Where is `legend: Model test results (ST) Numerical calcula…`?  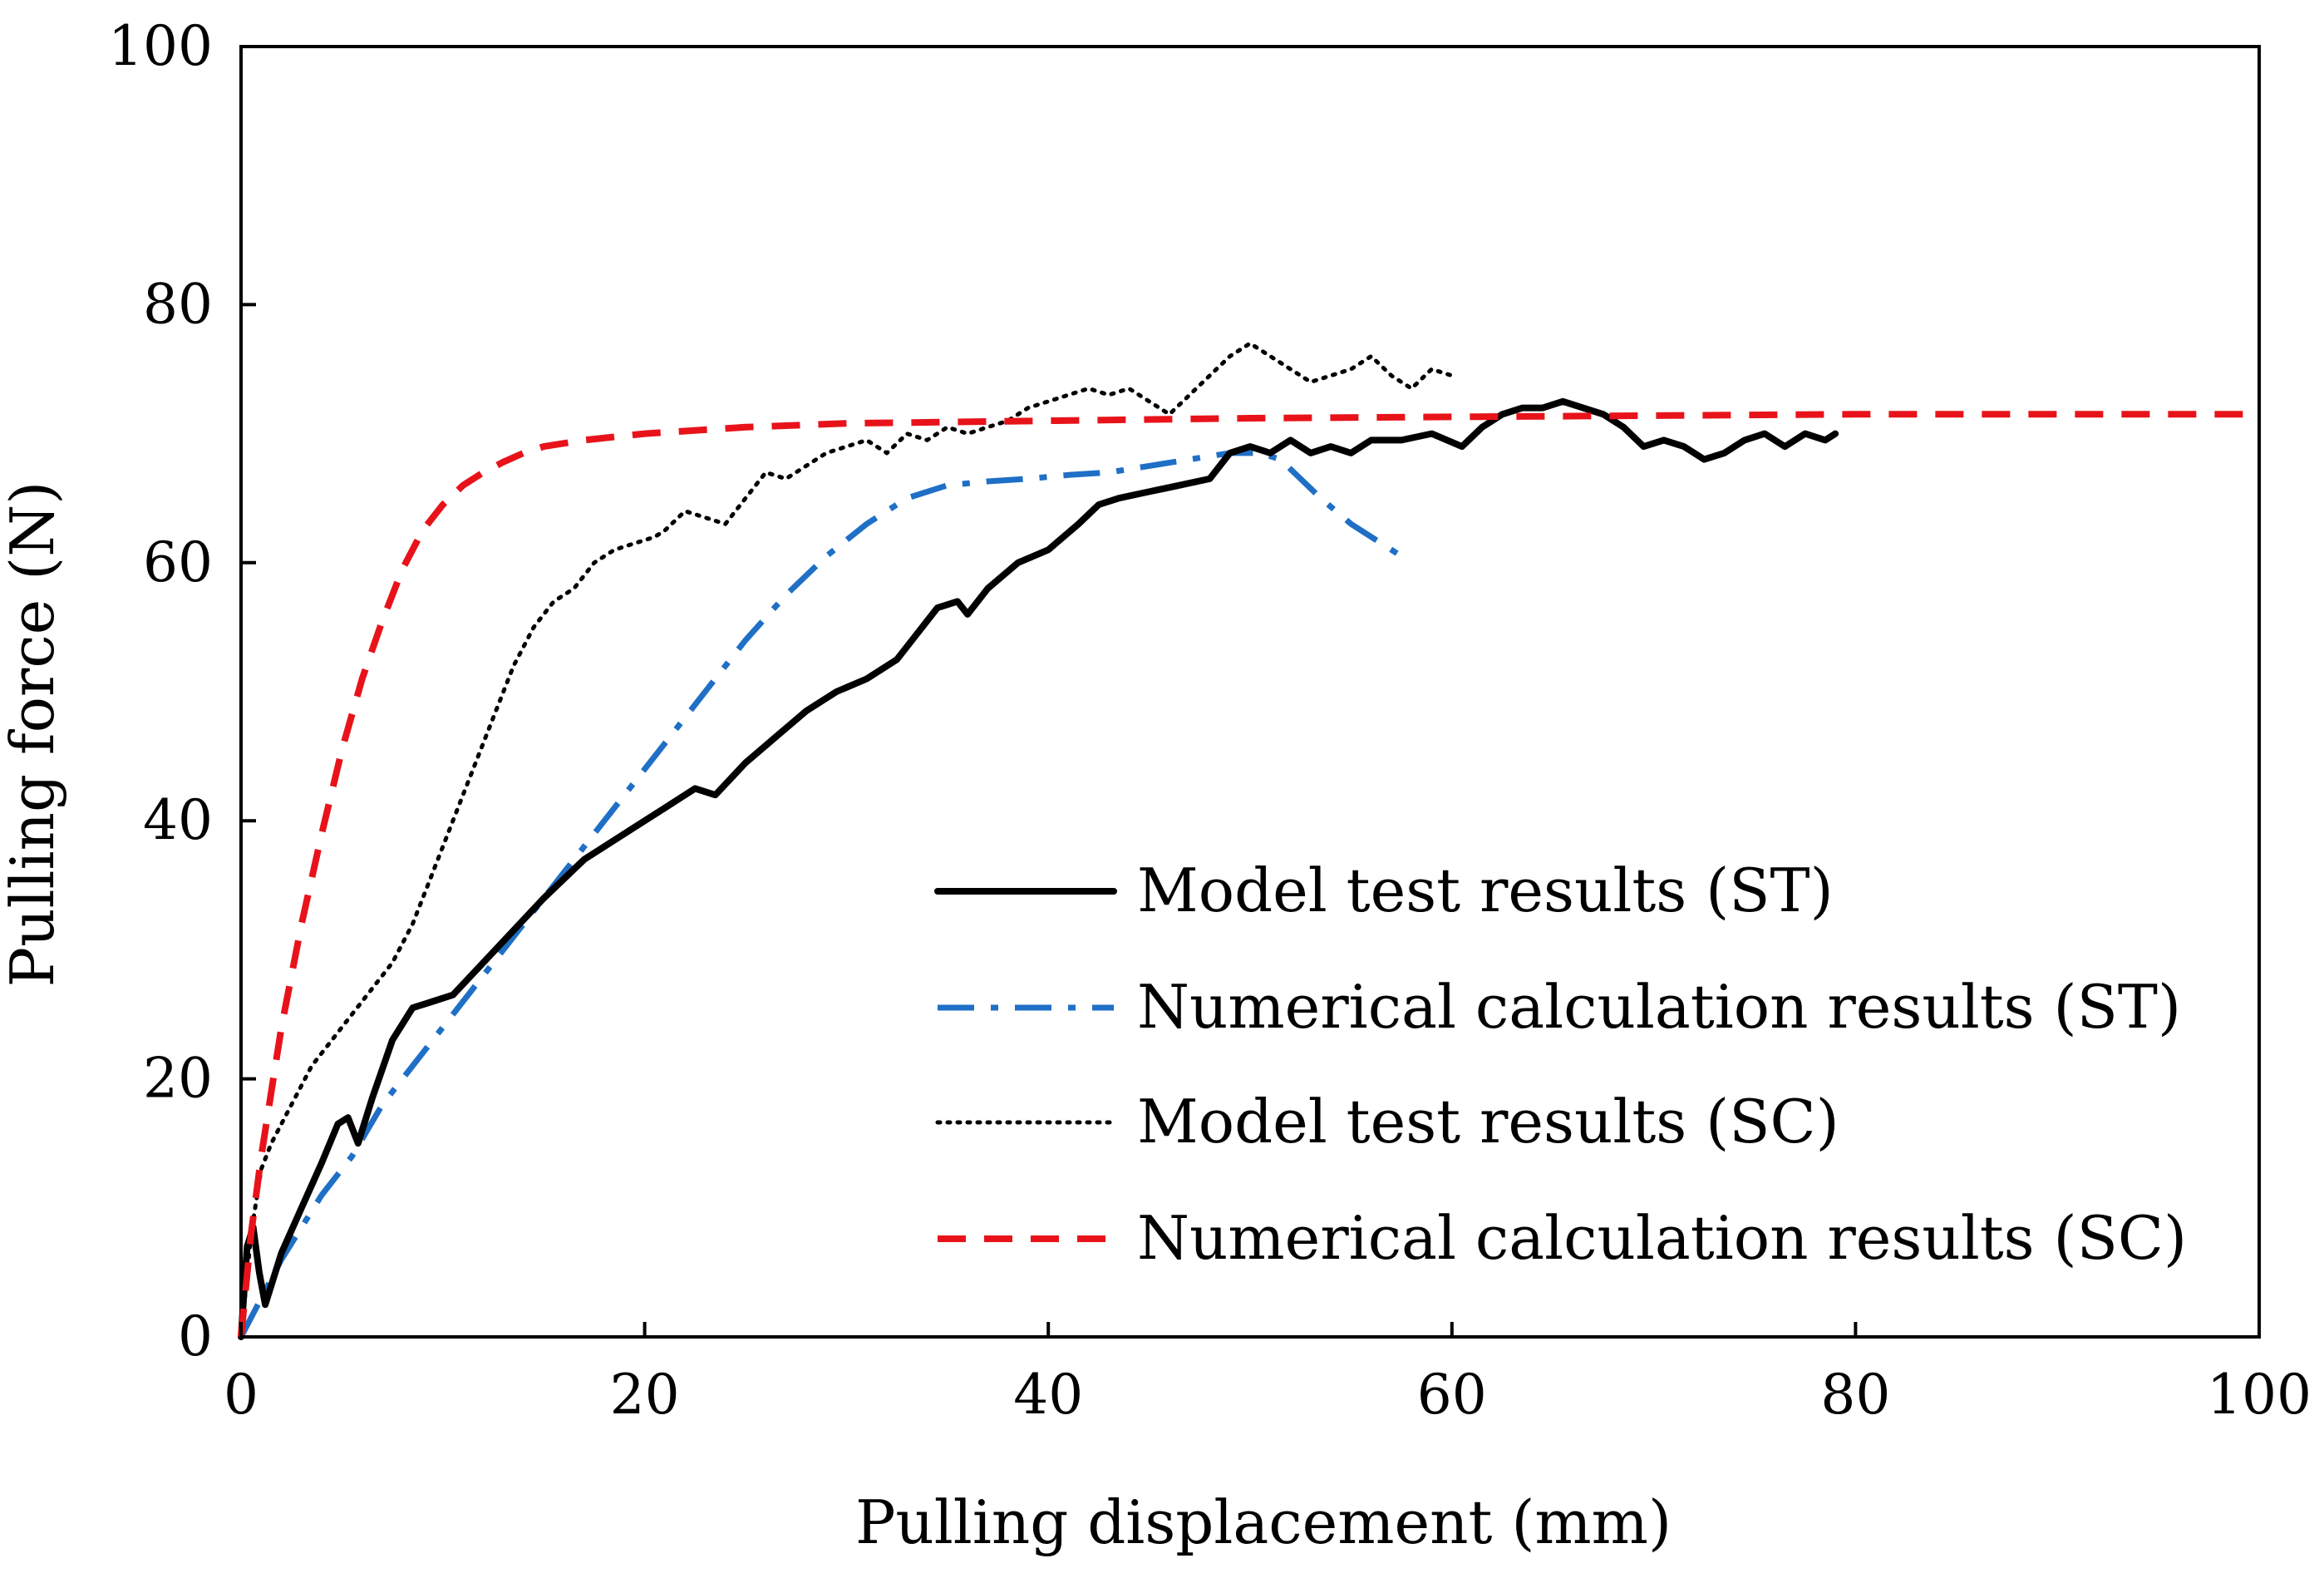
legend: Model test results (ST) Numerical calcula… is located at coordinates (1560, 1064).